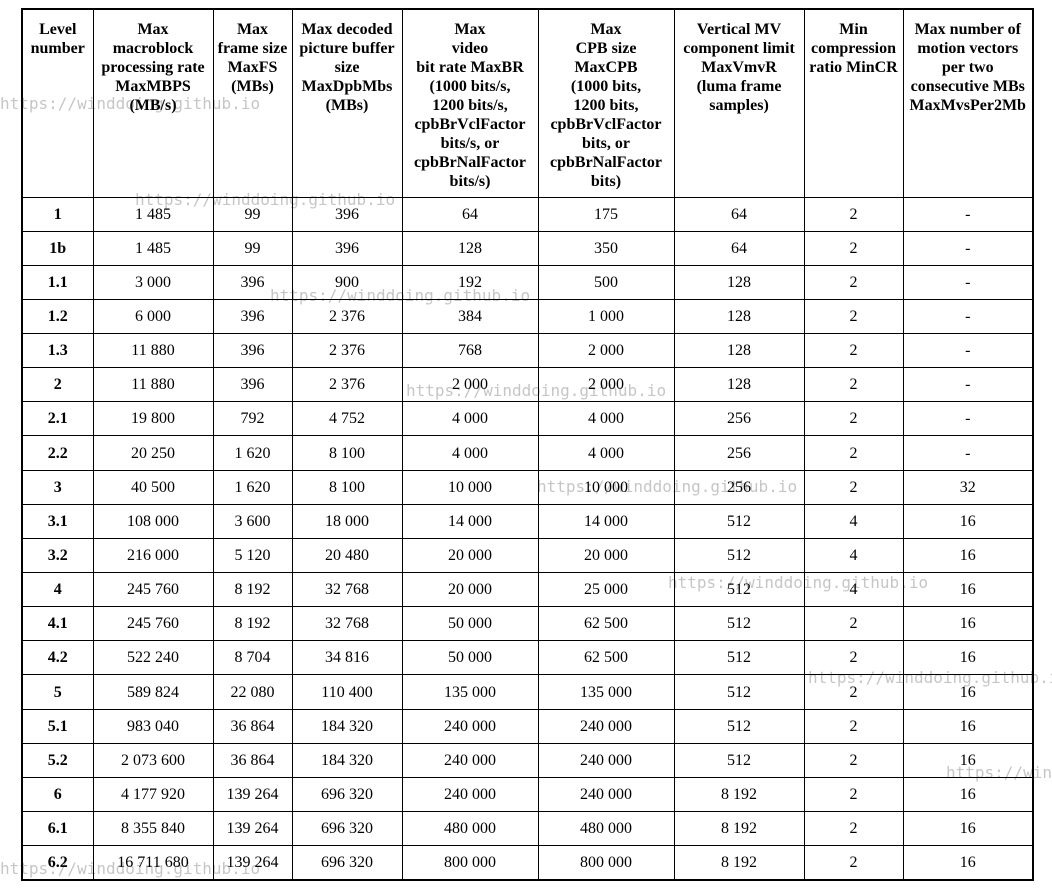  Describe the element at coordinates (527, 248) in the screenshot. I see `table-row: 1b 1 485 99 396 128 350 64 2-` at that location.